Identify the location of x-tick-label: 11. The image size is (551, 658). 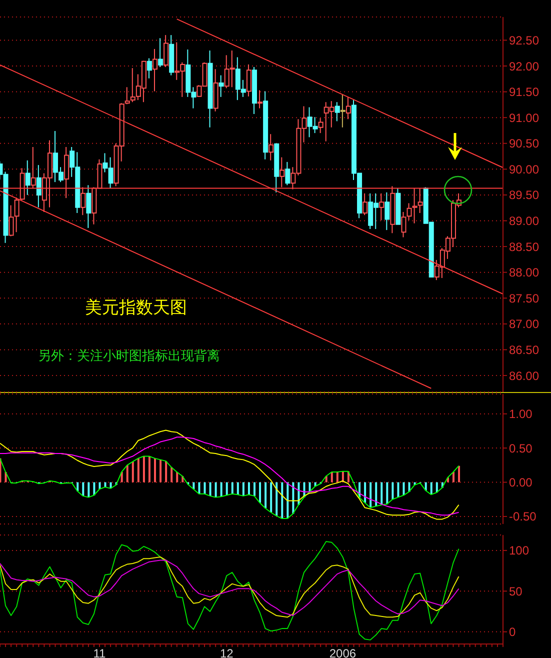
(99, 652).